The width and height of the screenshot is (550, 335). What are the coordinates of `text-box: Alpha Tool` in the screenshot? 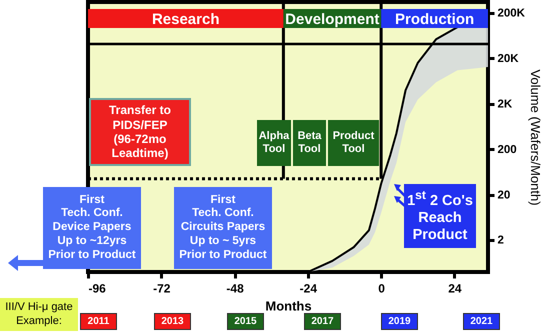 It's located at (274, 143).